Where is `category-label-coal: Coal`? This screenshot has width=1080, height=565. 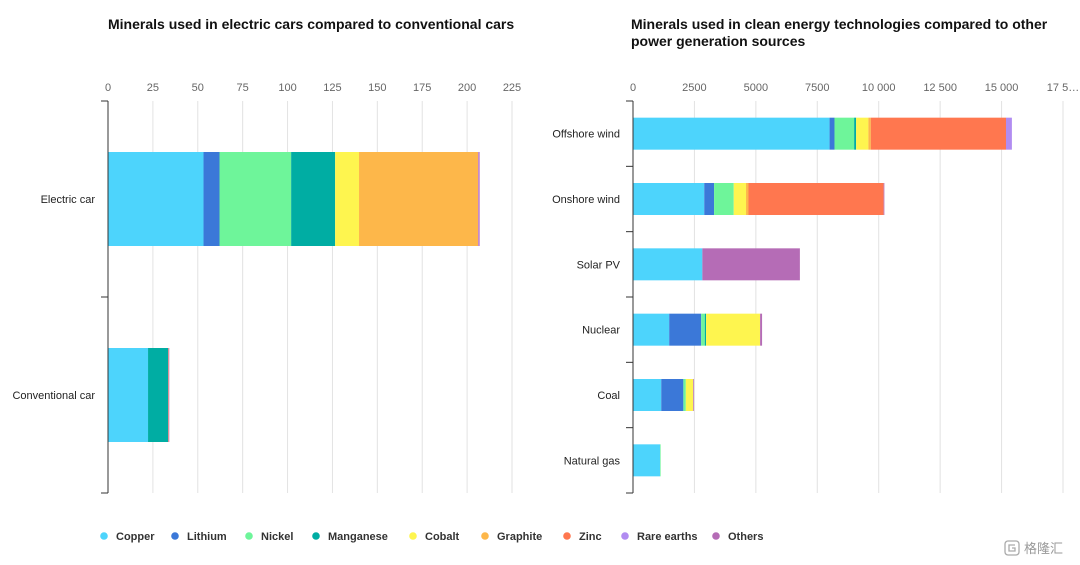
category-label-coal: Coal is located at coordinates (608, 396).